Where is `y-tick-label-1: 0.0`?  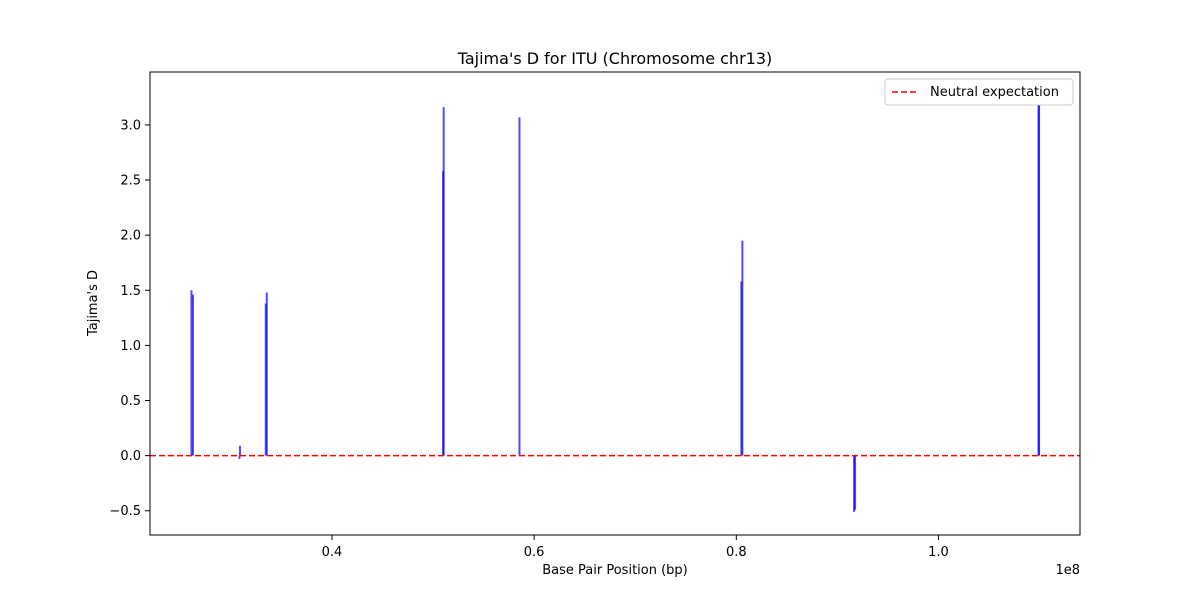
y-tick-label-1: 0.0 is located at coordinates (130, 456).